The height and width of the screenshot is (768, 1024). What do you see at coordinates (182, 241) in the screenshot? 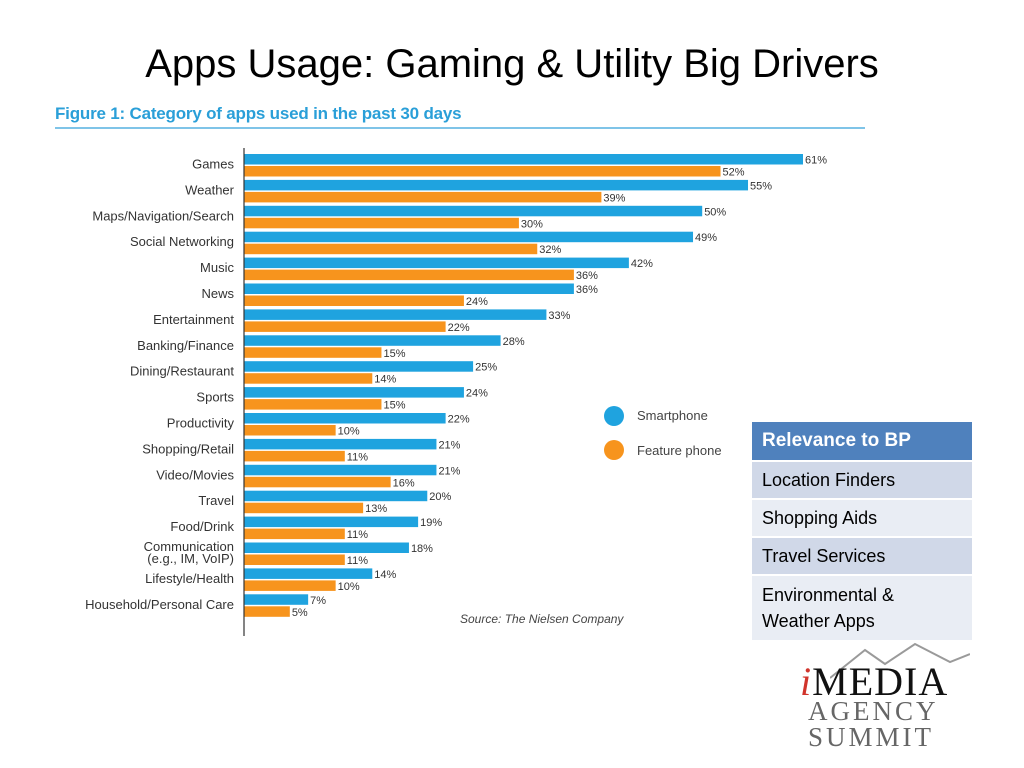
I see `category-label: Social Networking` at bounding box center [182, 241].